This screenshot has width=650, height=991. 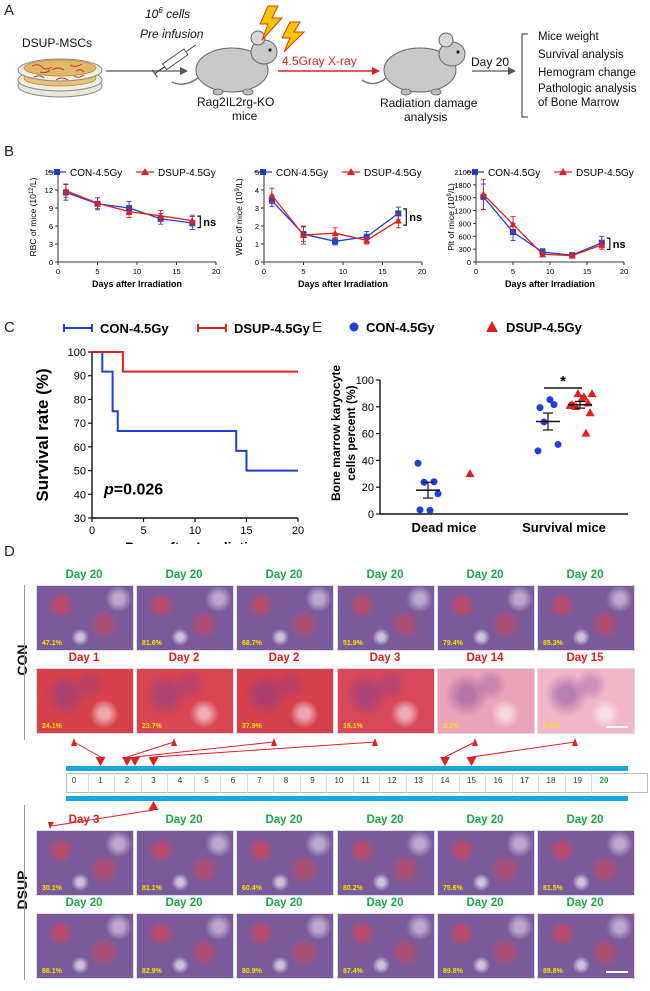 What do you see at coordinates (282, 29) in the screenshot?
I see `lightning-icon` at bounding box center [282, 29].